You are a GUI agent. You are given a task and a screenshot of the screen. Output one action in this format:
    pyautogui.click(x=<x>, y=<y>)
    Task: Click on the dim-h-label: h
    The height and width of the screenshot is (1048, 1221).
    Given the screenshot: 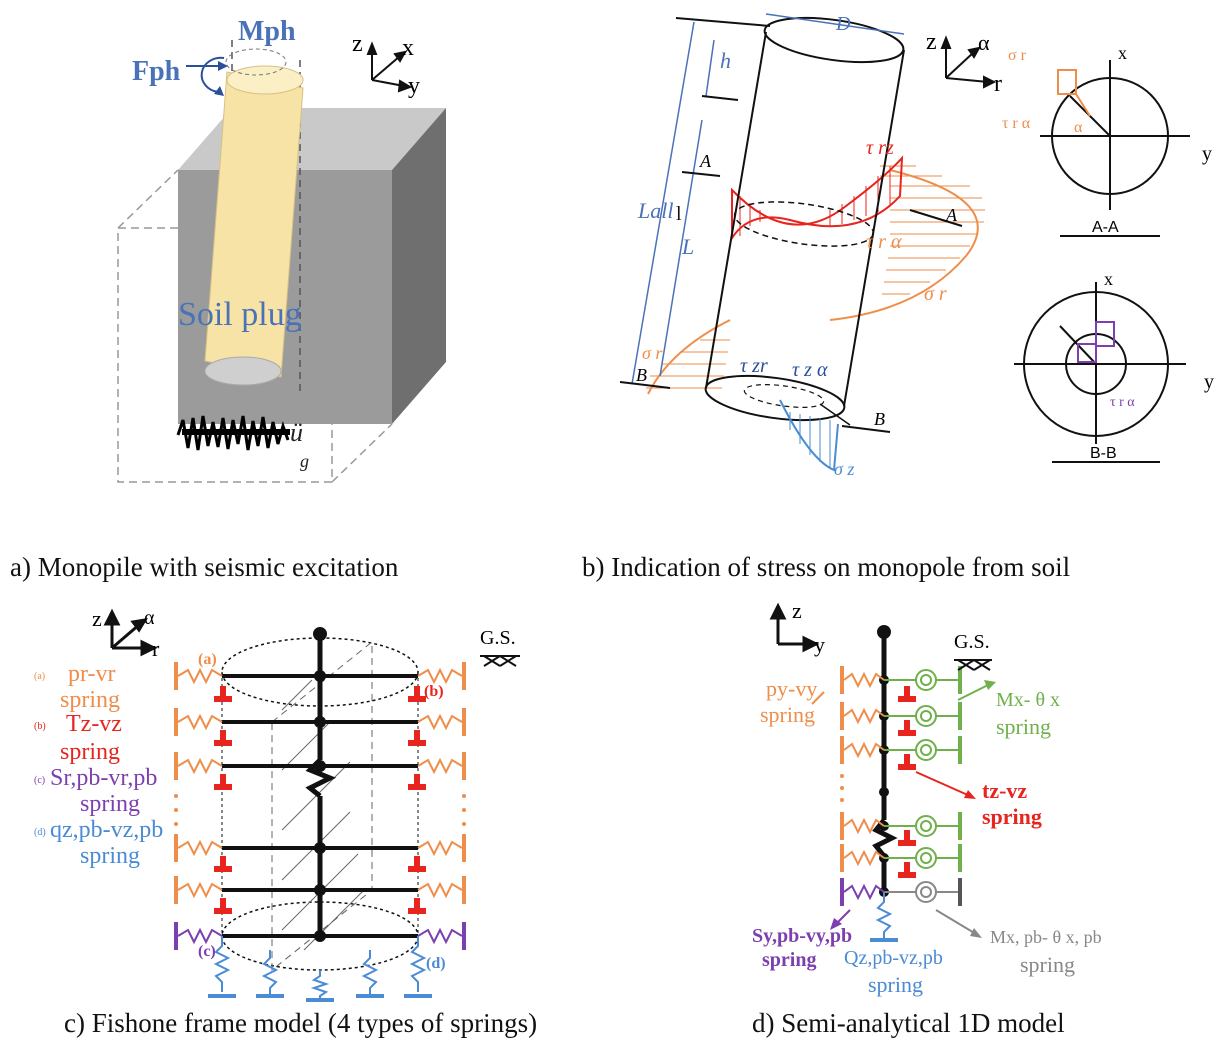 What is the action you would take?
    pyautogui.click(x=725, y=60)
    